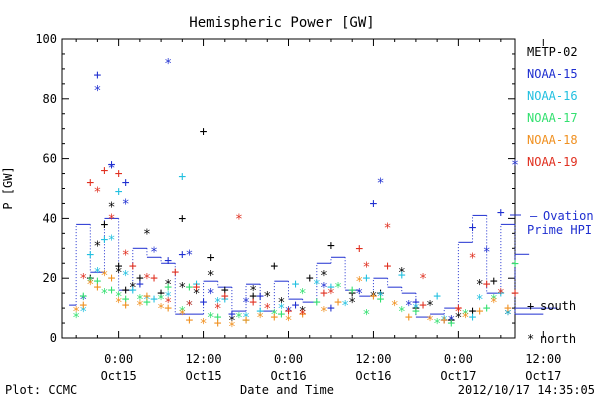  What do you see at coordinates (50, 218) in the screenshot?
I see `y-tick-label: 40` at bounding box center [50, 218].